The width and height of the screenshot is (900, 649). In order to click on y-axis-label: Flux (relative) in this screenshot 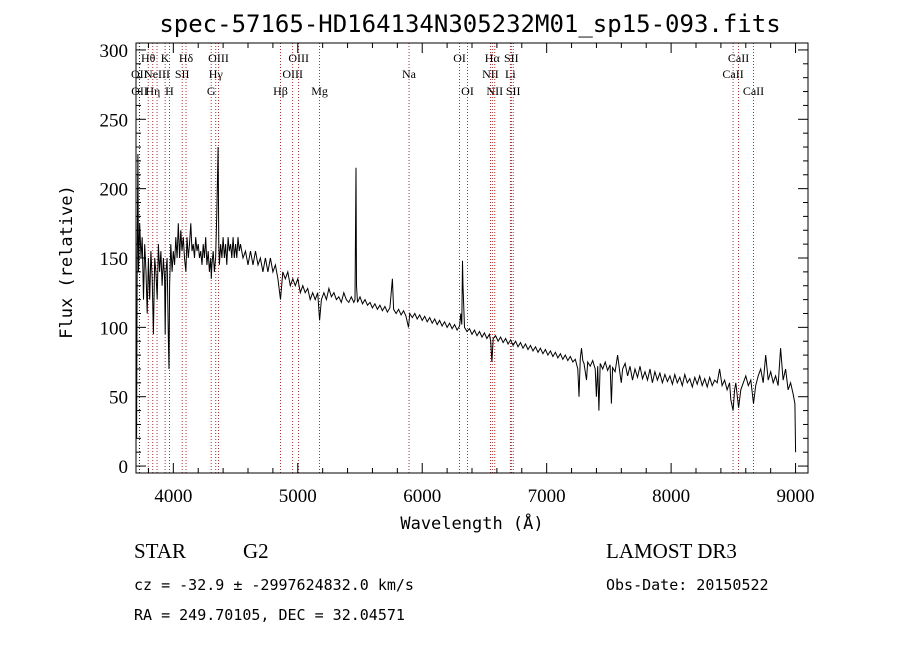, I will do `click(67, 262)`.